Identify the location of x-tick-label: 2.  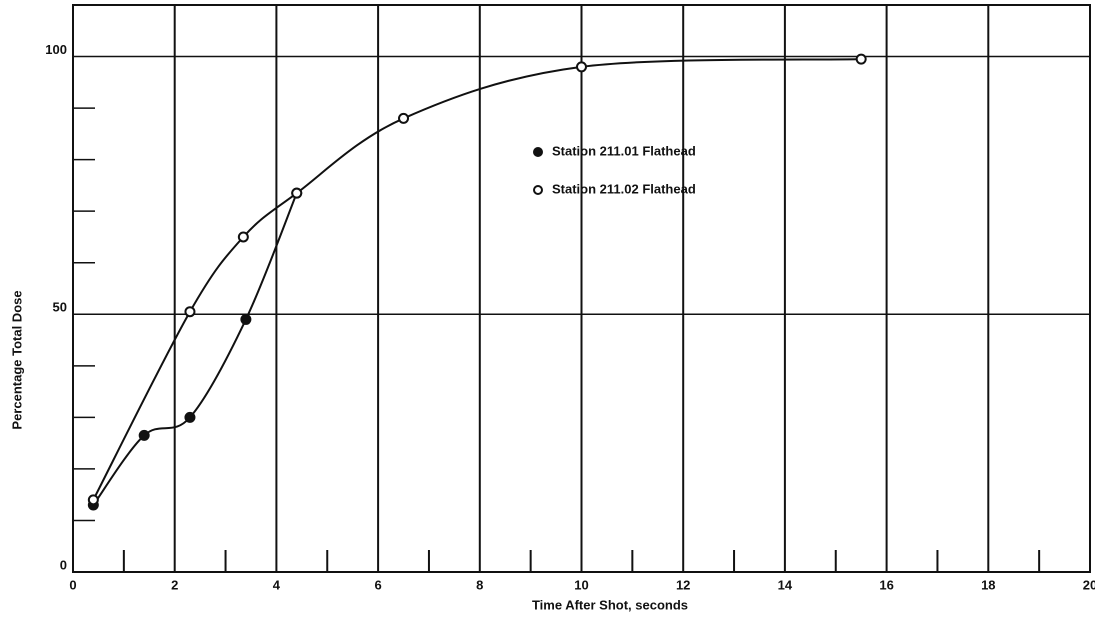
(174, 584).